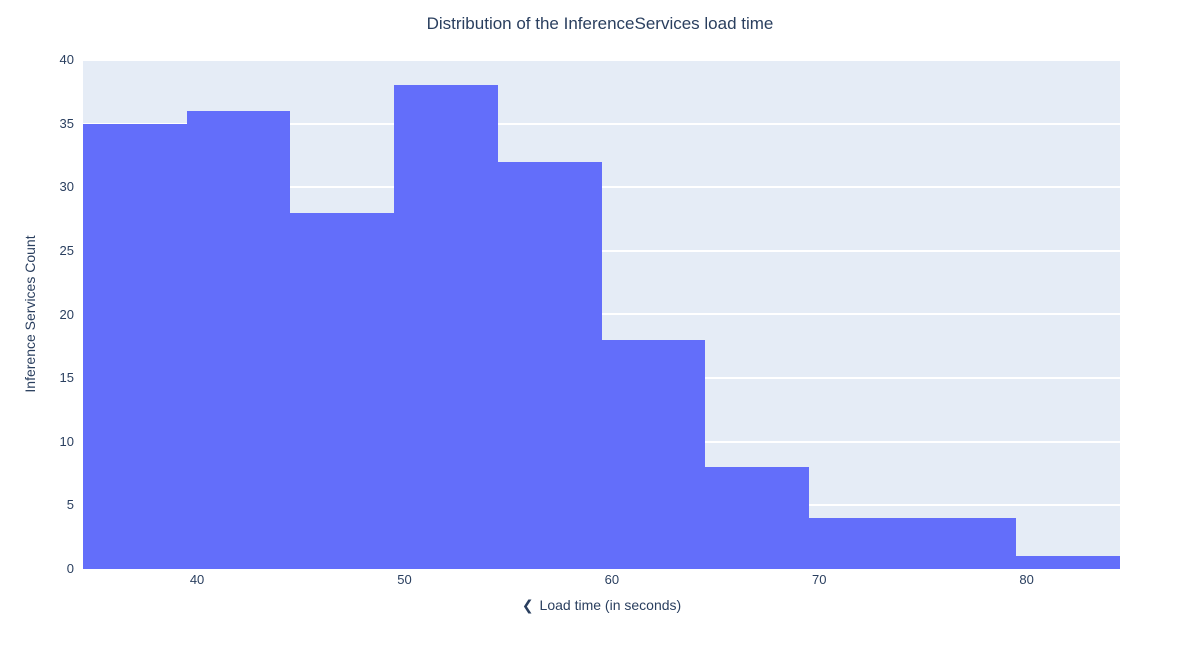  Describe the element at coordinates (404, 579) in the screenshot. I see `x-tick-label: 50` at that location.